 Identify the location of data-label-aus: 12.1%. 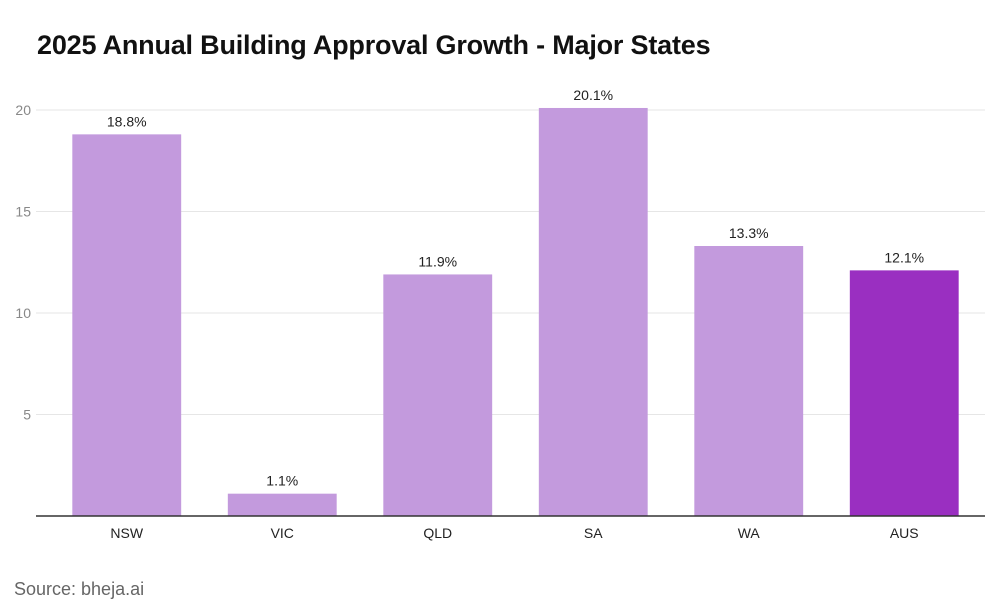
(904, 257).